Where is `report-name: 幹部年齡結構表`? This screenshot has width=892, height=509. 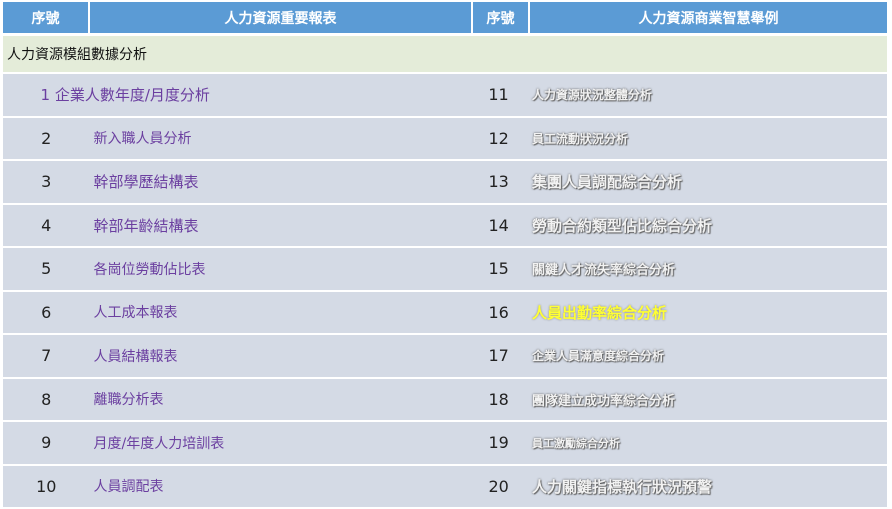 report-name: 幹部年齡結構表 is located at coordinates (146, 225).